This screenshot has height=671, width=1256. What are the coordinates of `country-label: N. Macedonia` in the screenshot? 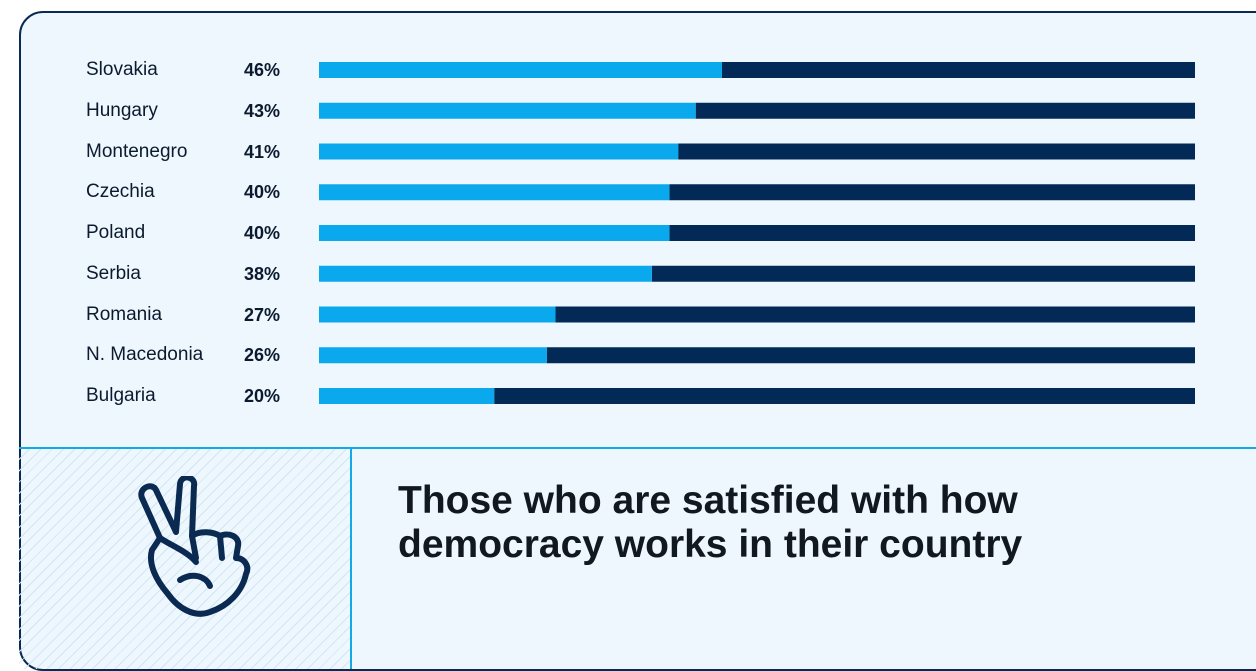 It's located at (145, 355).